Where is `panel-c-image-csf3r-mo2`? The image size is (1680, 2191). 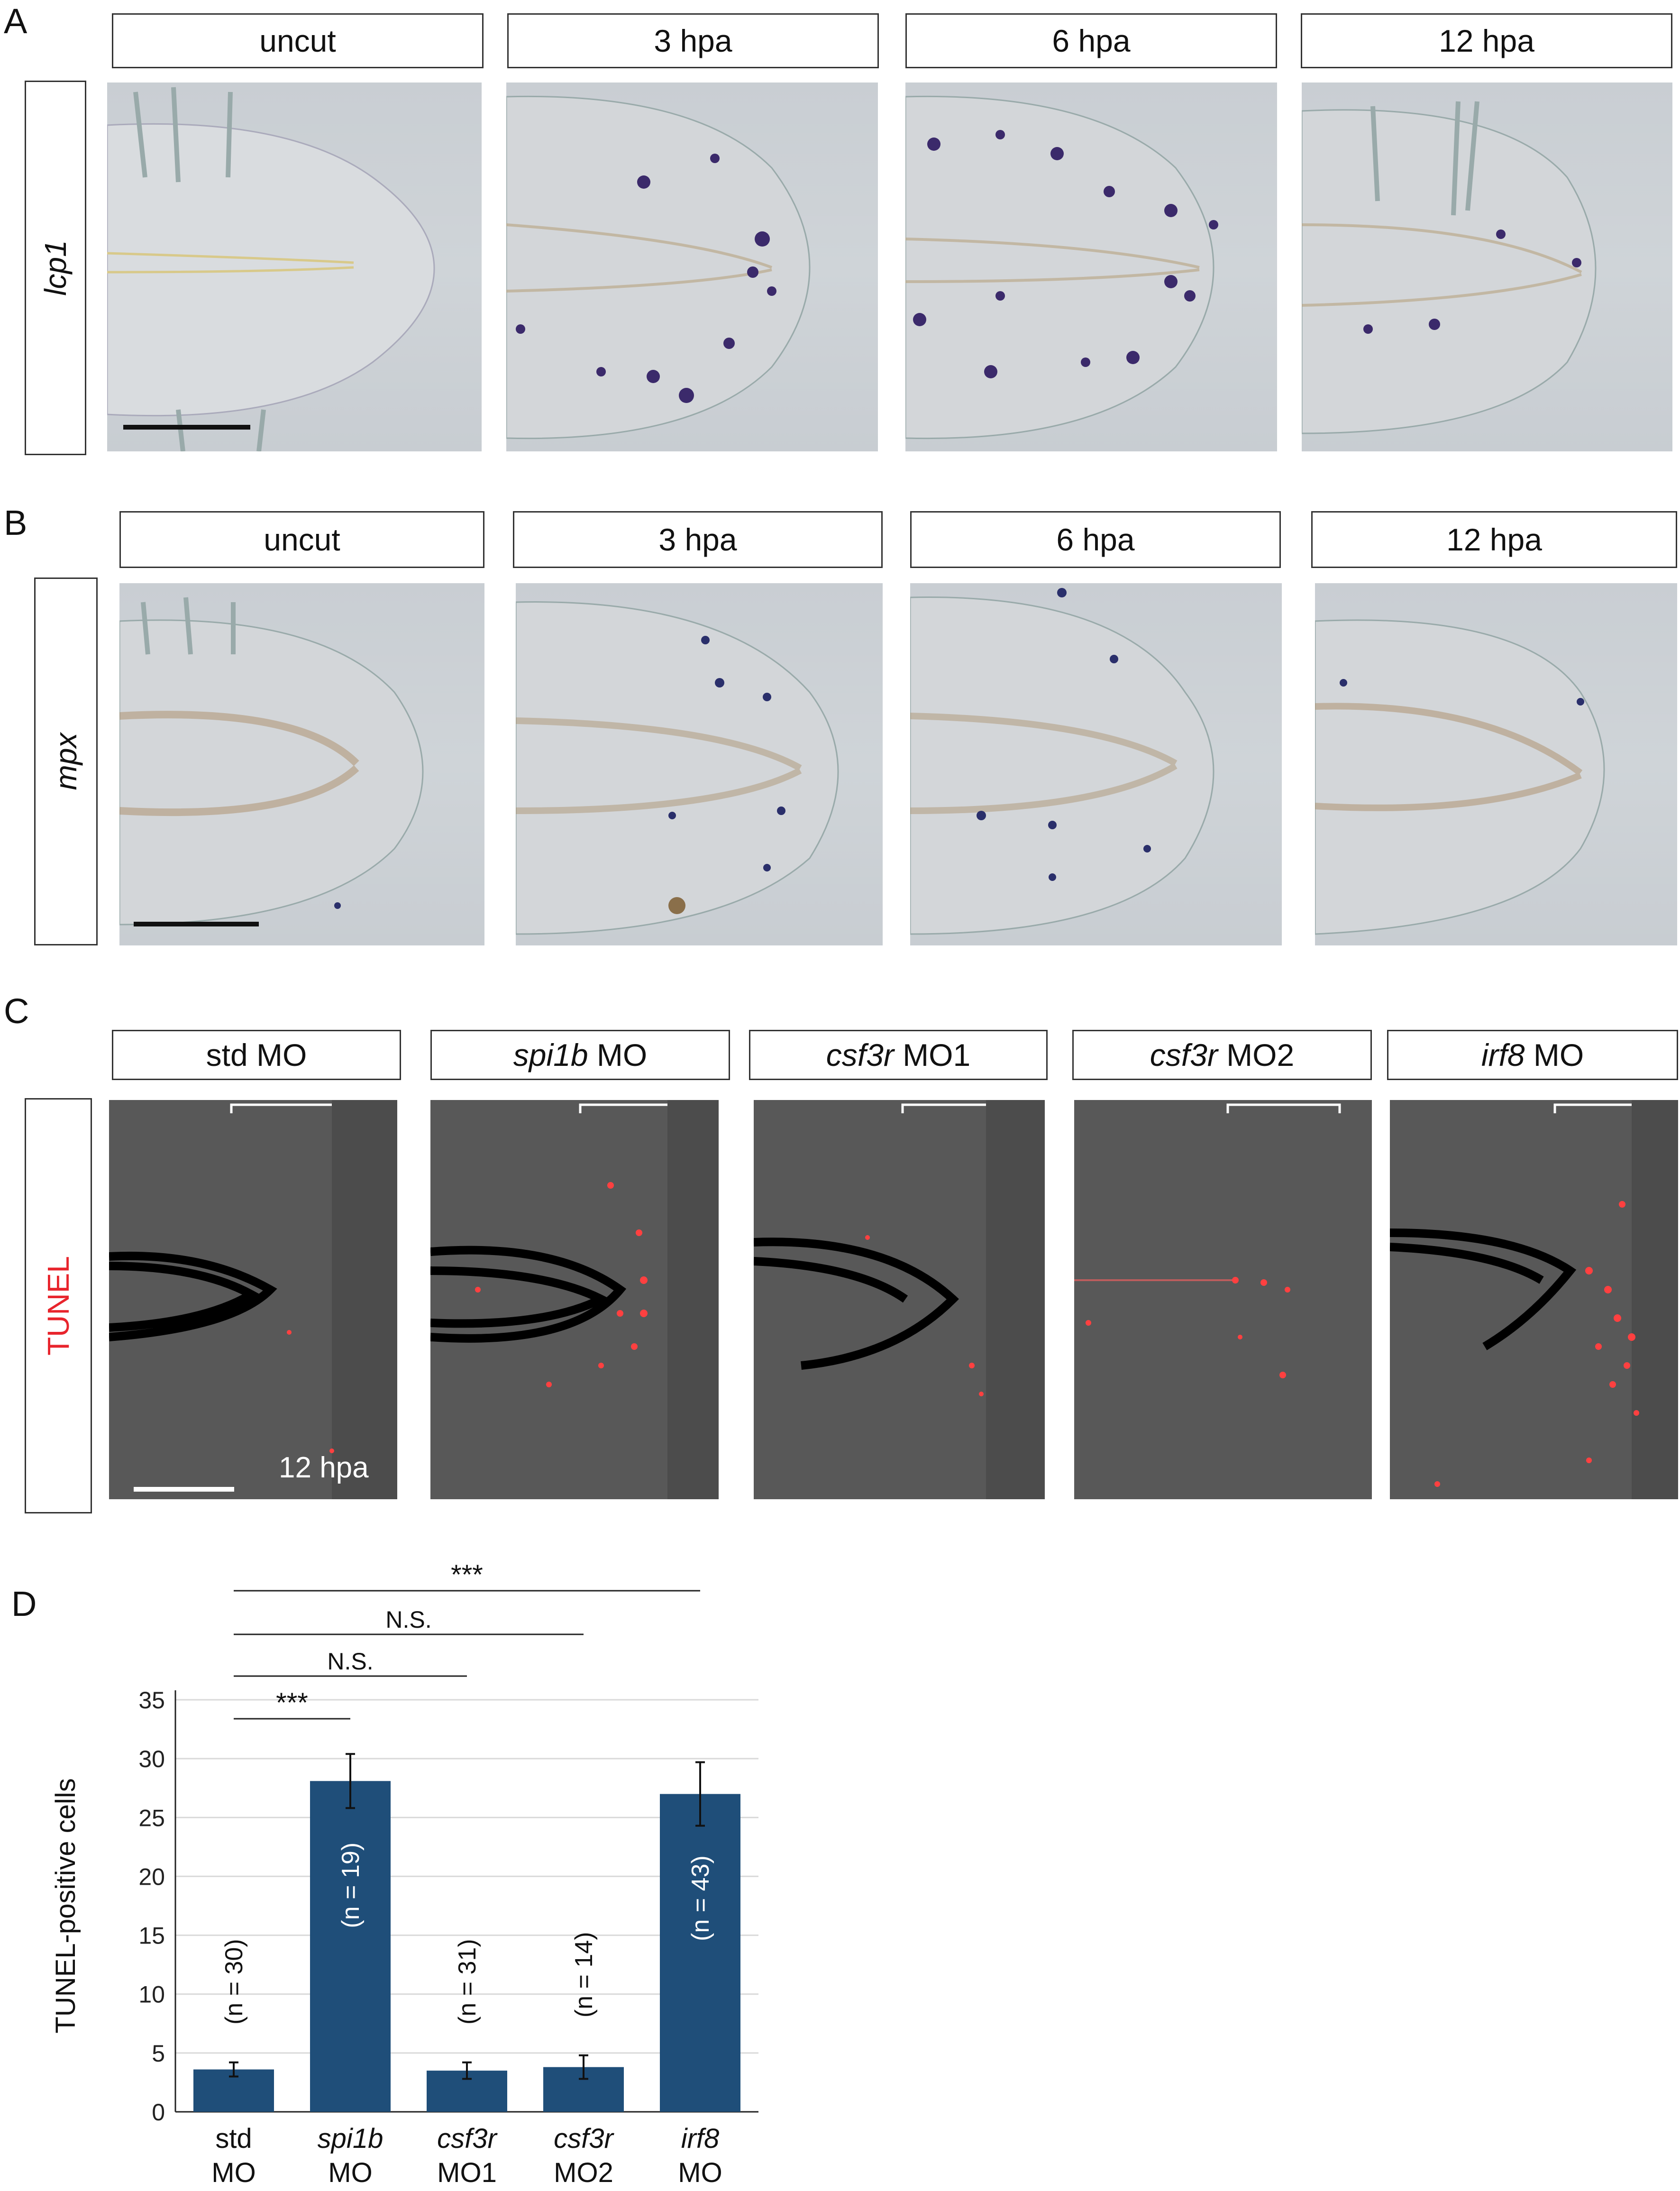
panel-c-image-csf3r-mo2 is located at coordinates (1223, 1299).